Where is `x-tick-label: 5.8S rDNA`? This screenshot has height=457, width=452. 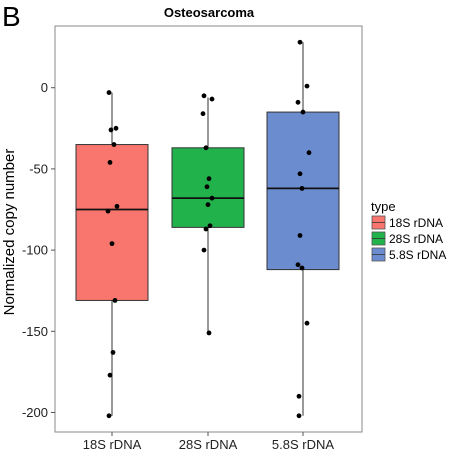 x-tick-label: 5.8S rDNA is located at coordinates (303, 444).